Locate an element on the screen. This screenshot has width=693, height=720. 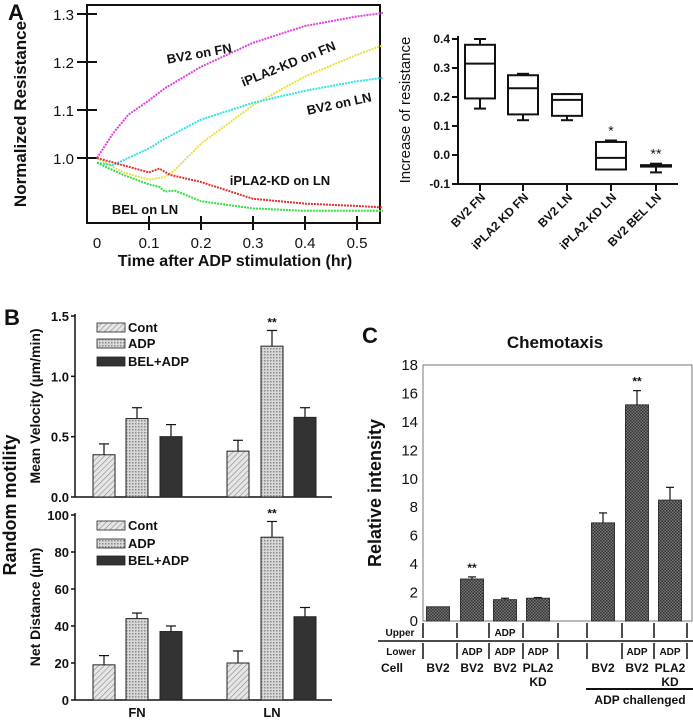
group-label: ADP challenged is located at coordinates (639, 700).